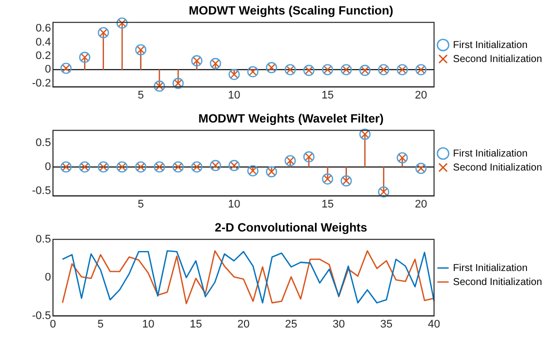  What do you see at coordinates (43, 42) in the screenshot?
I see `y-tick-label: 0.4` at bounding box center [43, 42].